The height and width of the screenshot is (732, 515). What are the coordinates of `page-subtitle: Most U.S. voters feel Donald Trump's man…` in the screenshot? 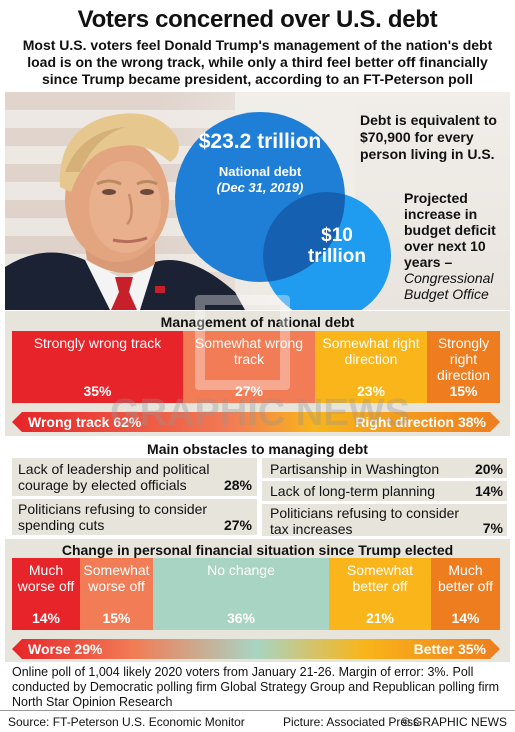 It's located at (257, 62).